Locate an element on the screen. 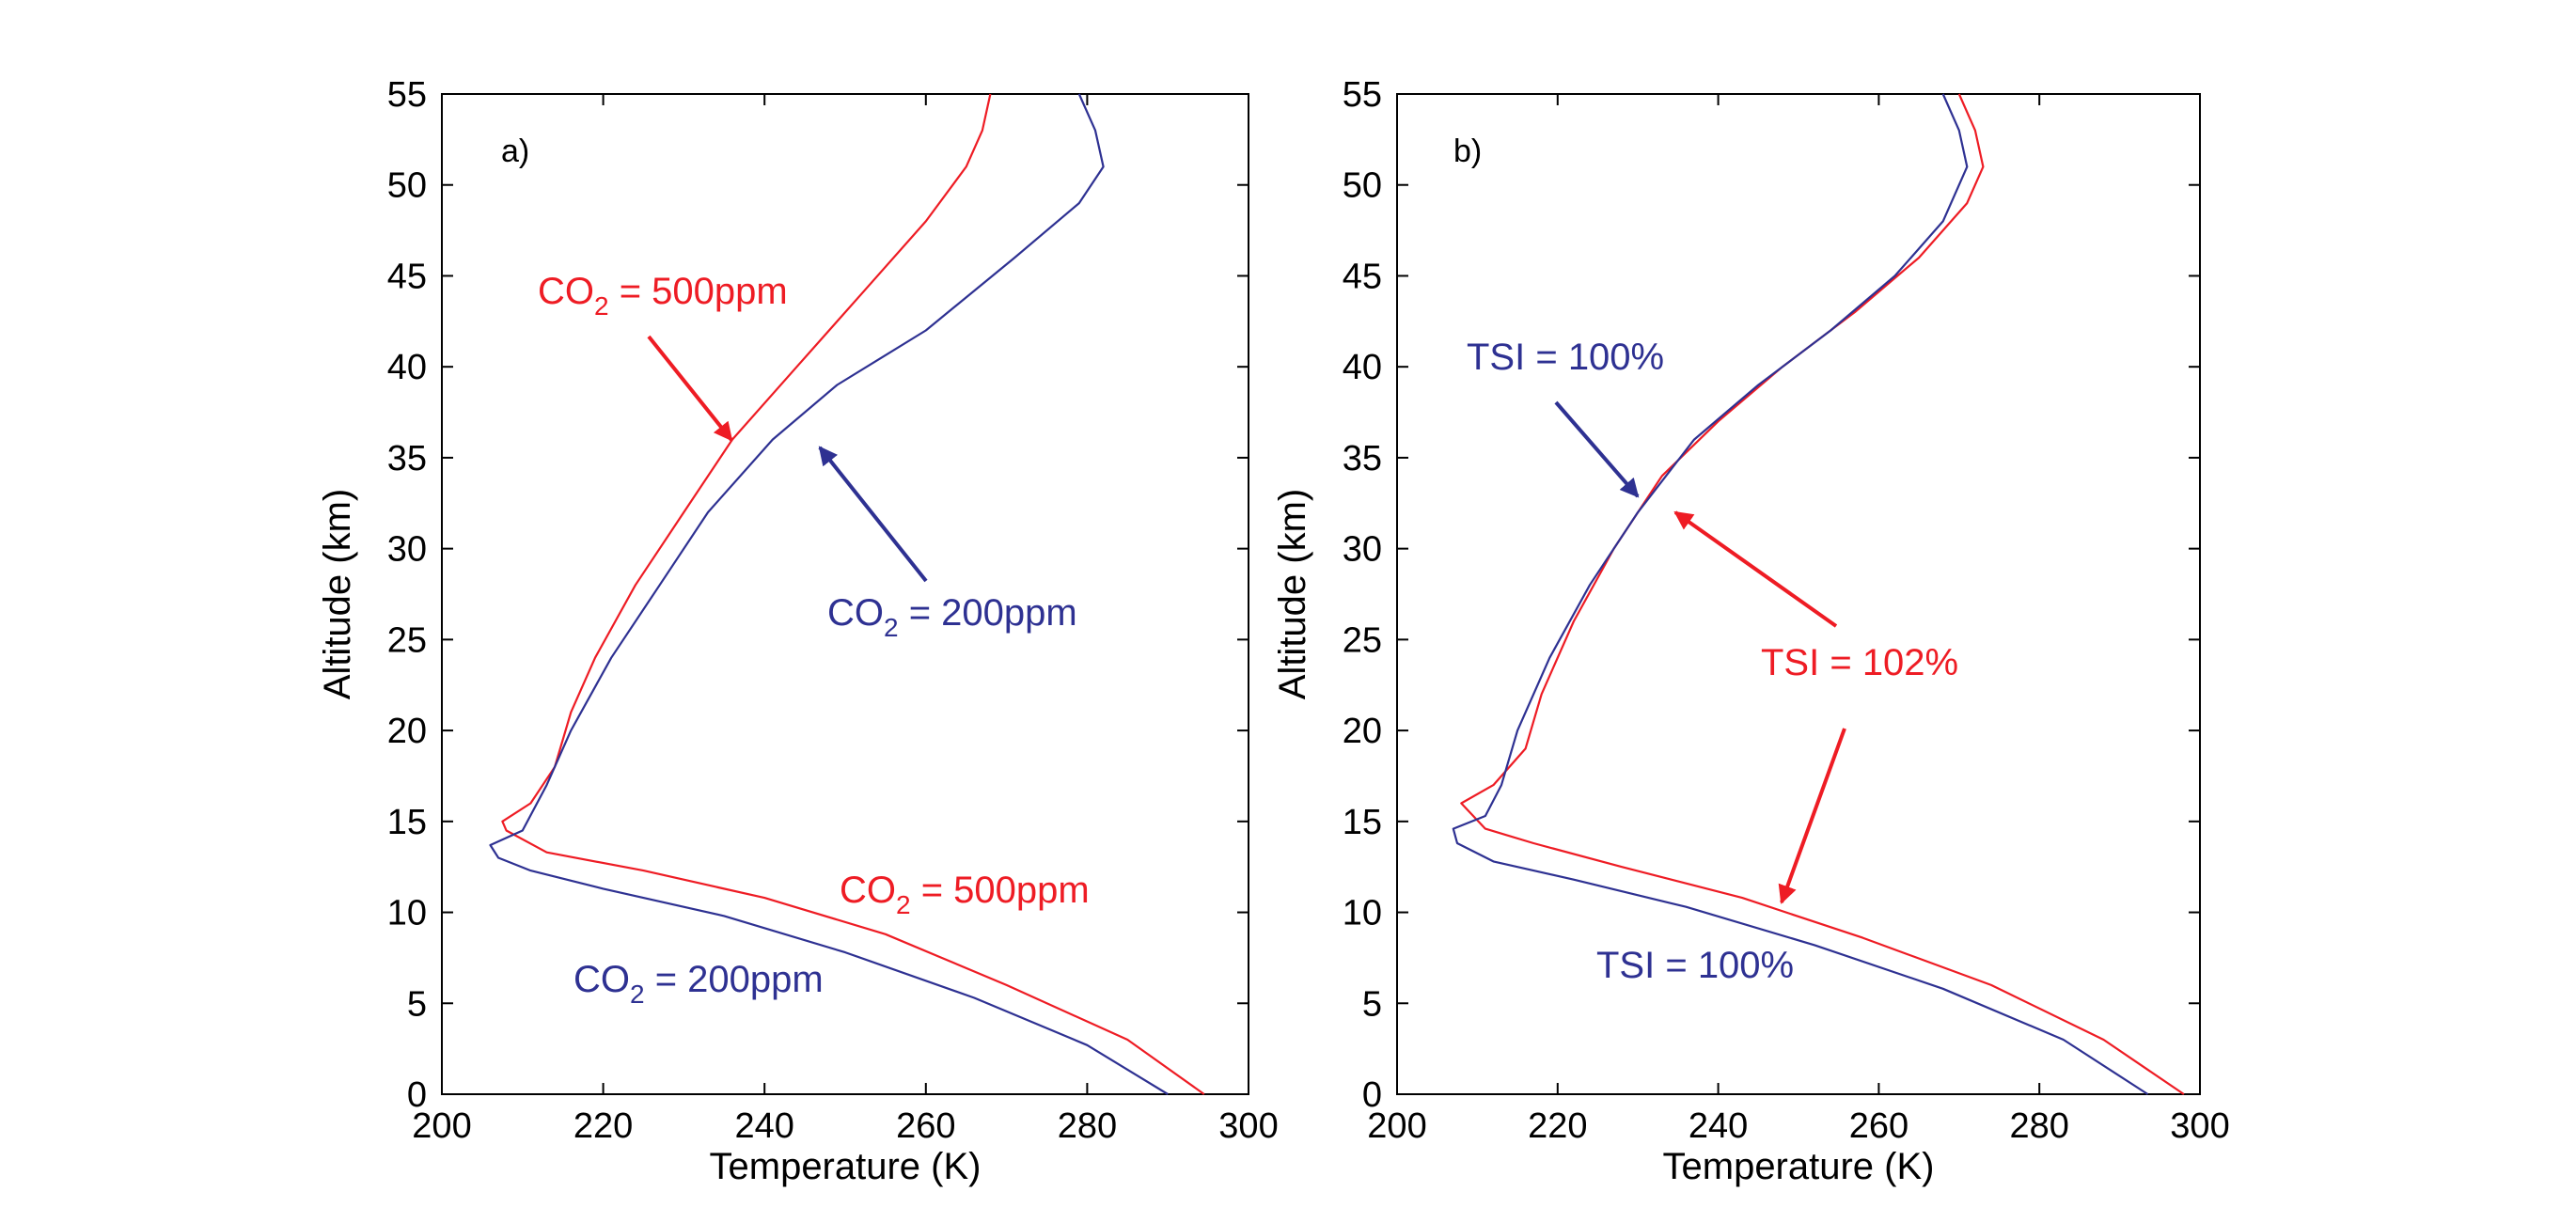 This screenshot has height=1223, width=2576. panel-label: a) is located at coordinates (515, 151).